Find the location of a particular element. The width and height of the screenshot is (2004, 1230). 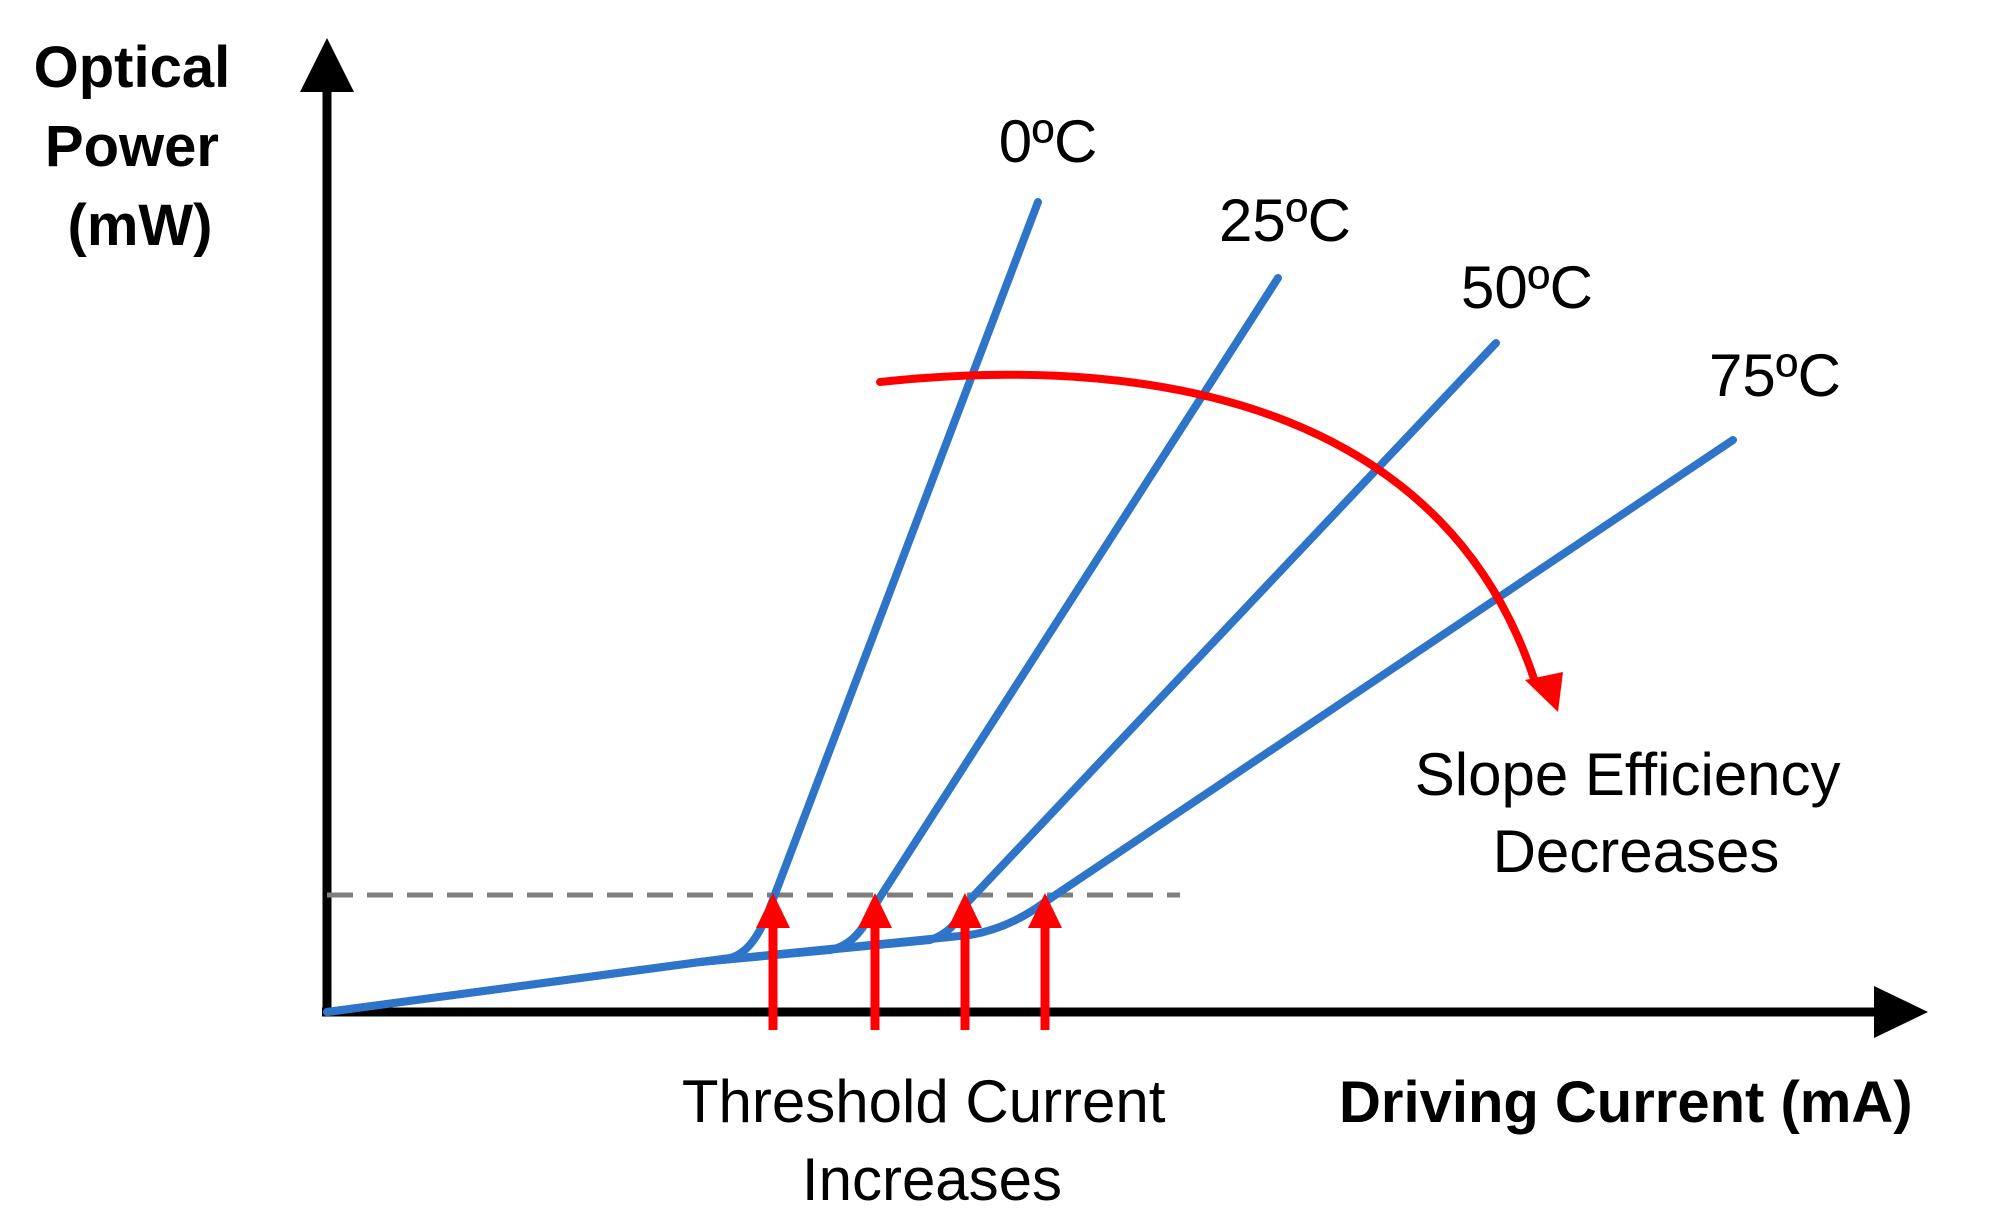

curve-label-50c: 50ºC is located at coordinates (1527, 287).